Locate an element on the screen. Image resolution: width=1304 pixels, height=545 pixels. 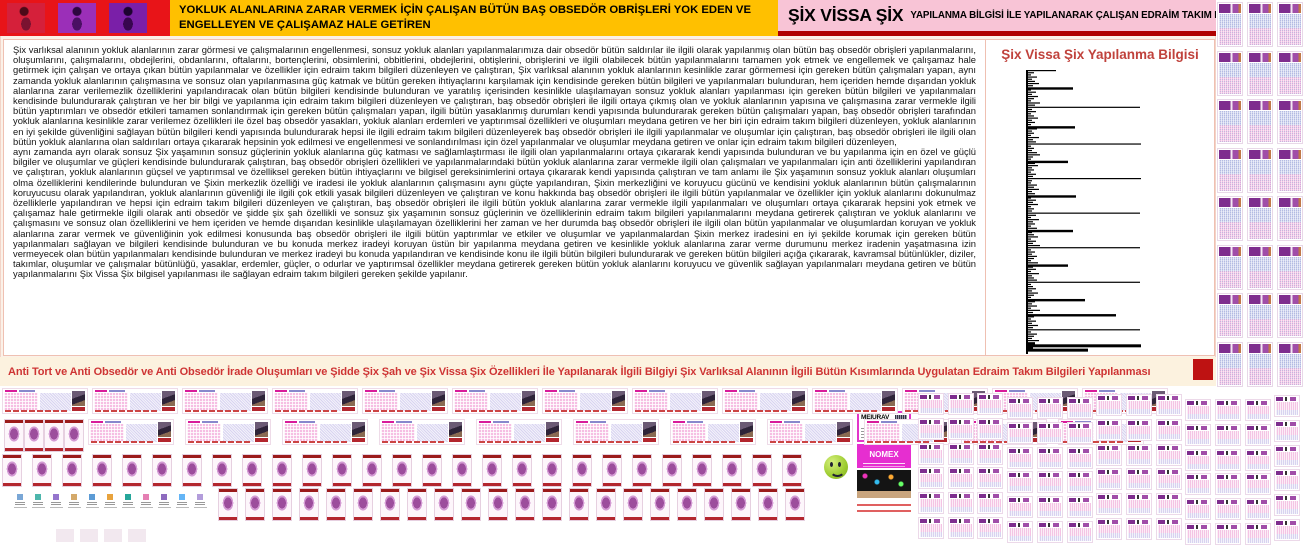
nomex-card: NOMEX is located at coordinates (884, 456).